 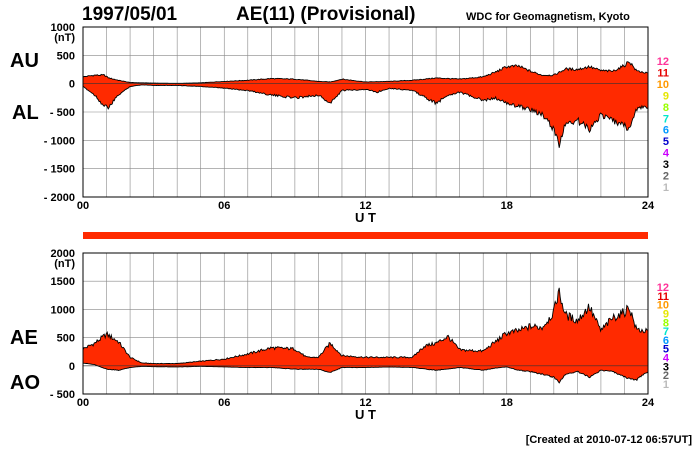 What do you see at coordinates (326, 14) in the screenshot?
I see `chart-title: AE(11) (Provisional)` at bounding box center [326, 14].